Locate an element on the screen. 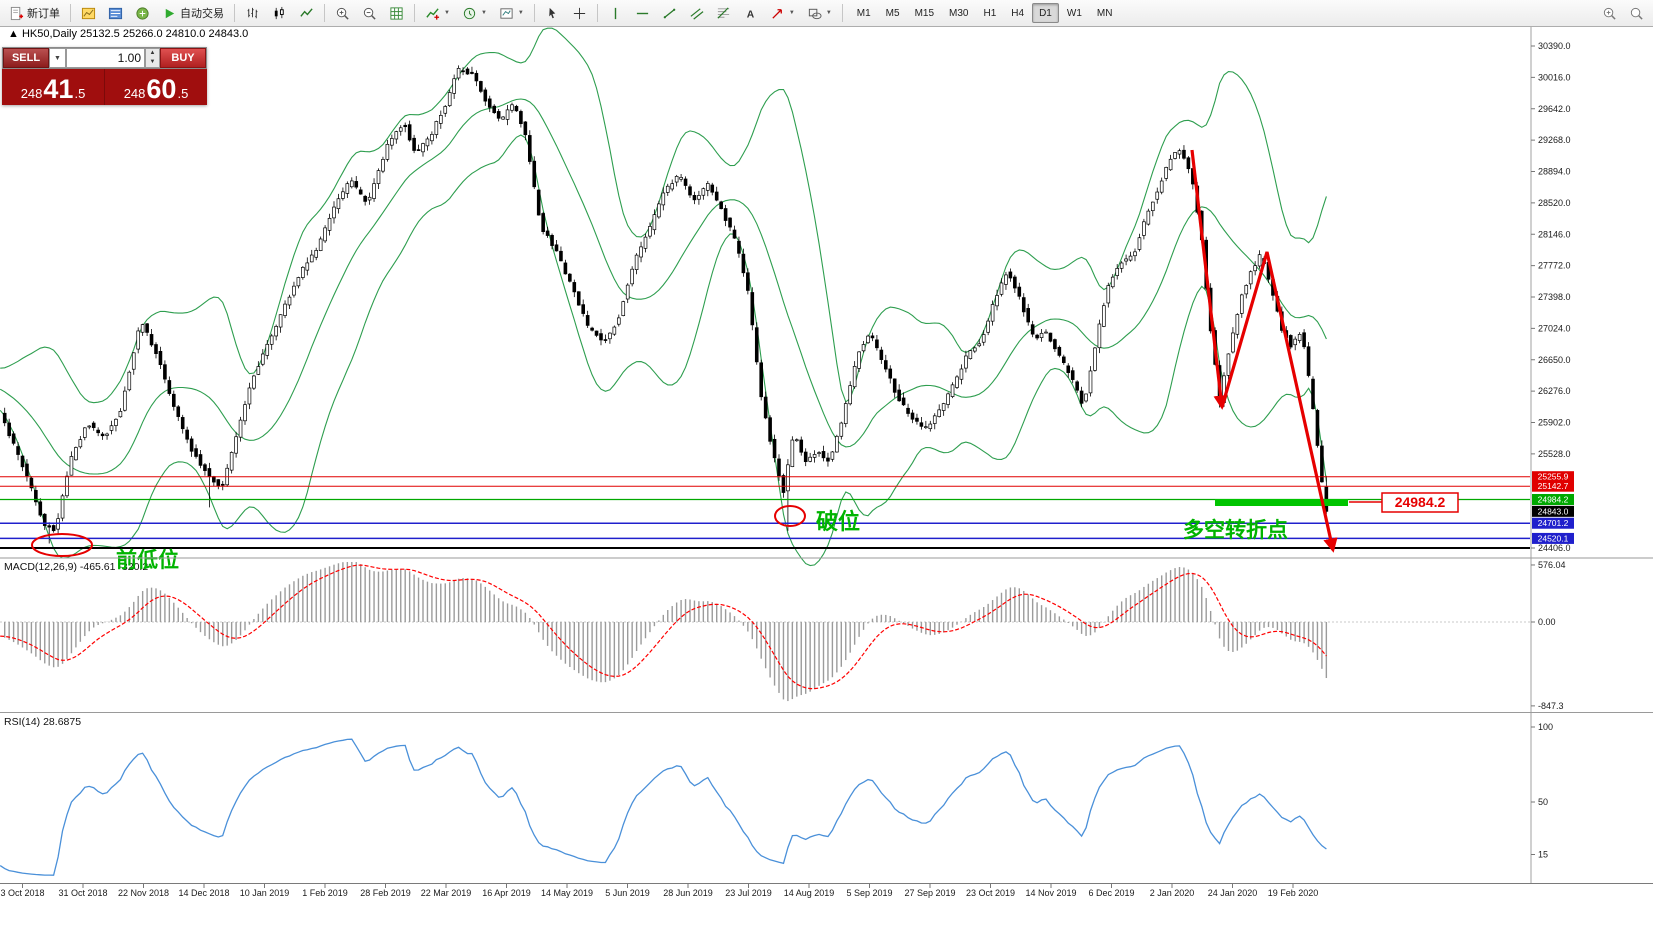 The image size is (1653, 949). timeframe-mn: MN is located at coordinates (1105, 13).